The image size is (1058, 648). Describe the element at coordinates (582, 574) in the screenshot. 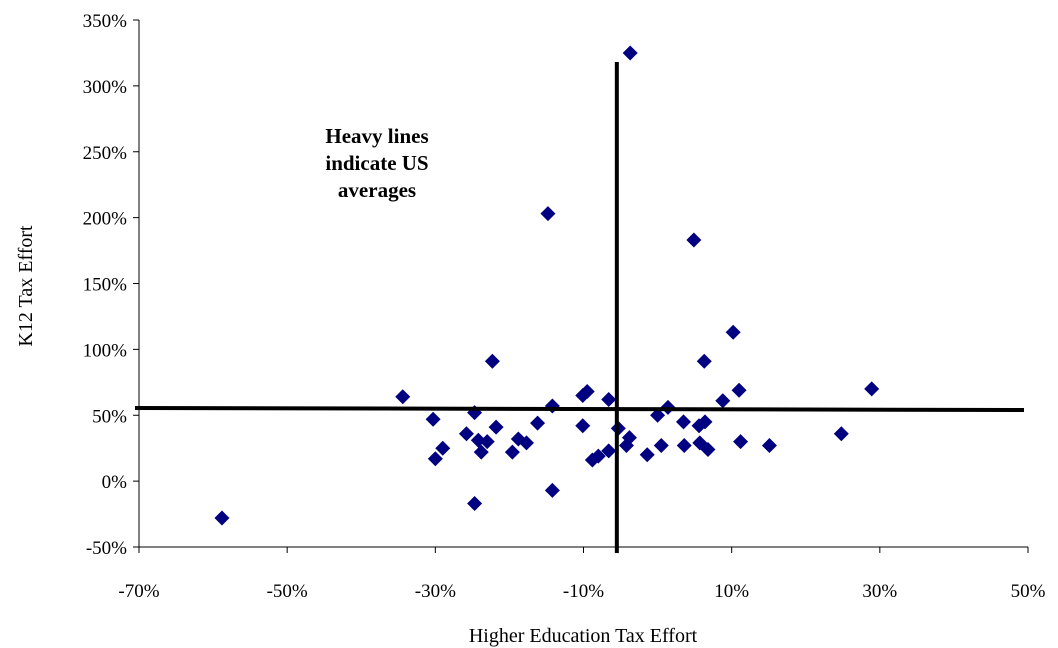

I see `x-axis-ticks: -70% -50% -30% -10% 10% 30% 50%` at that location.